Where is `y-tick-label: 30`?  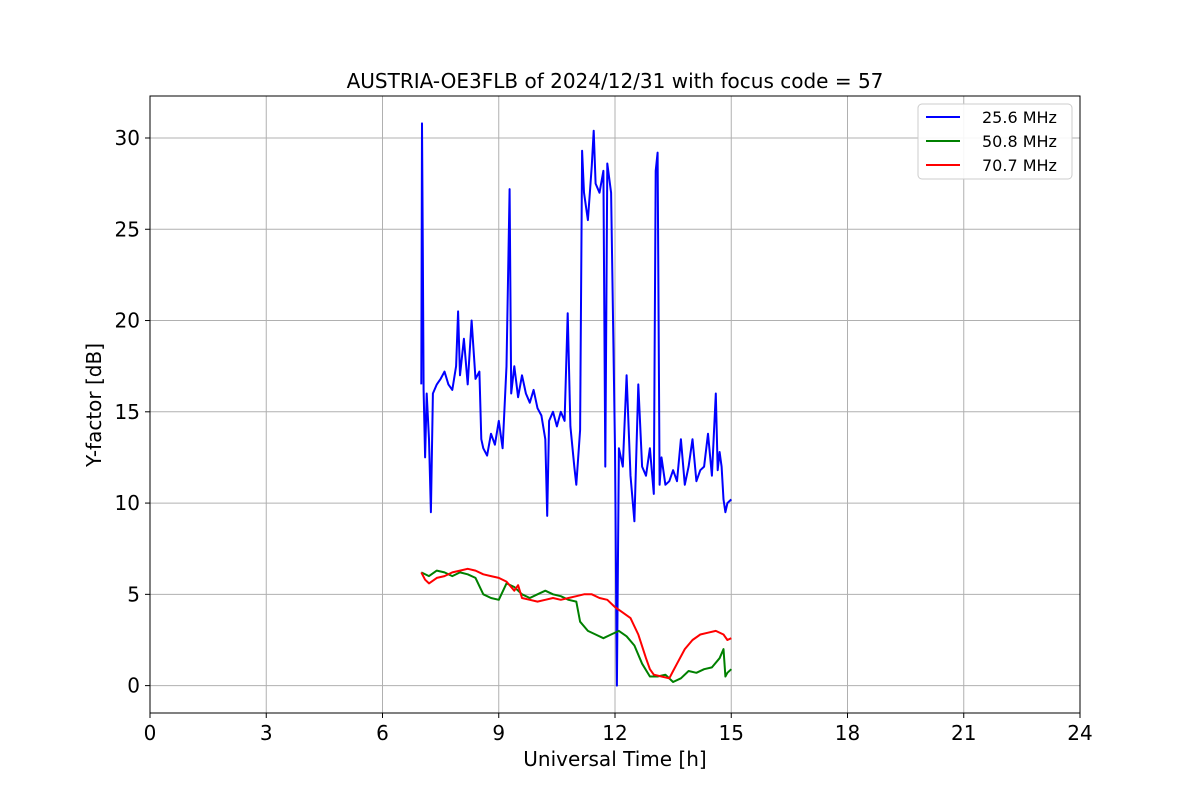
y-tick-label: 30 is located at coordinates (127, 138).